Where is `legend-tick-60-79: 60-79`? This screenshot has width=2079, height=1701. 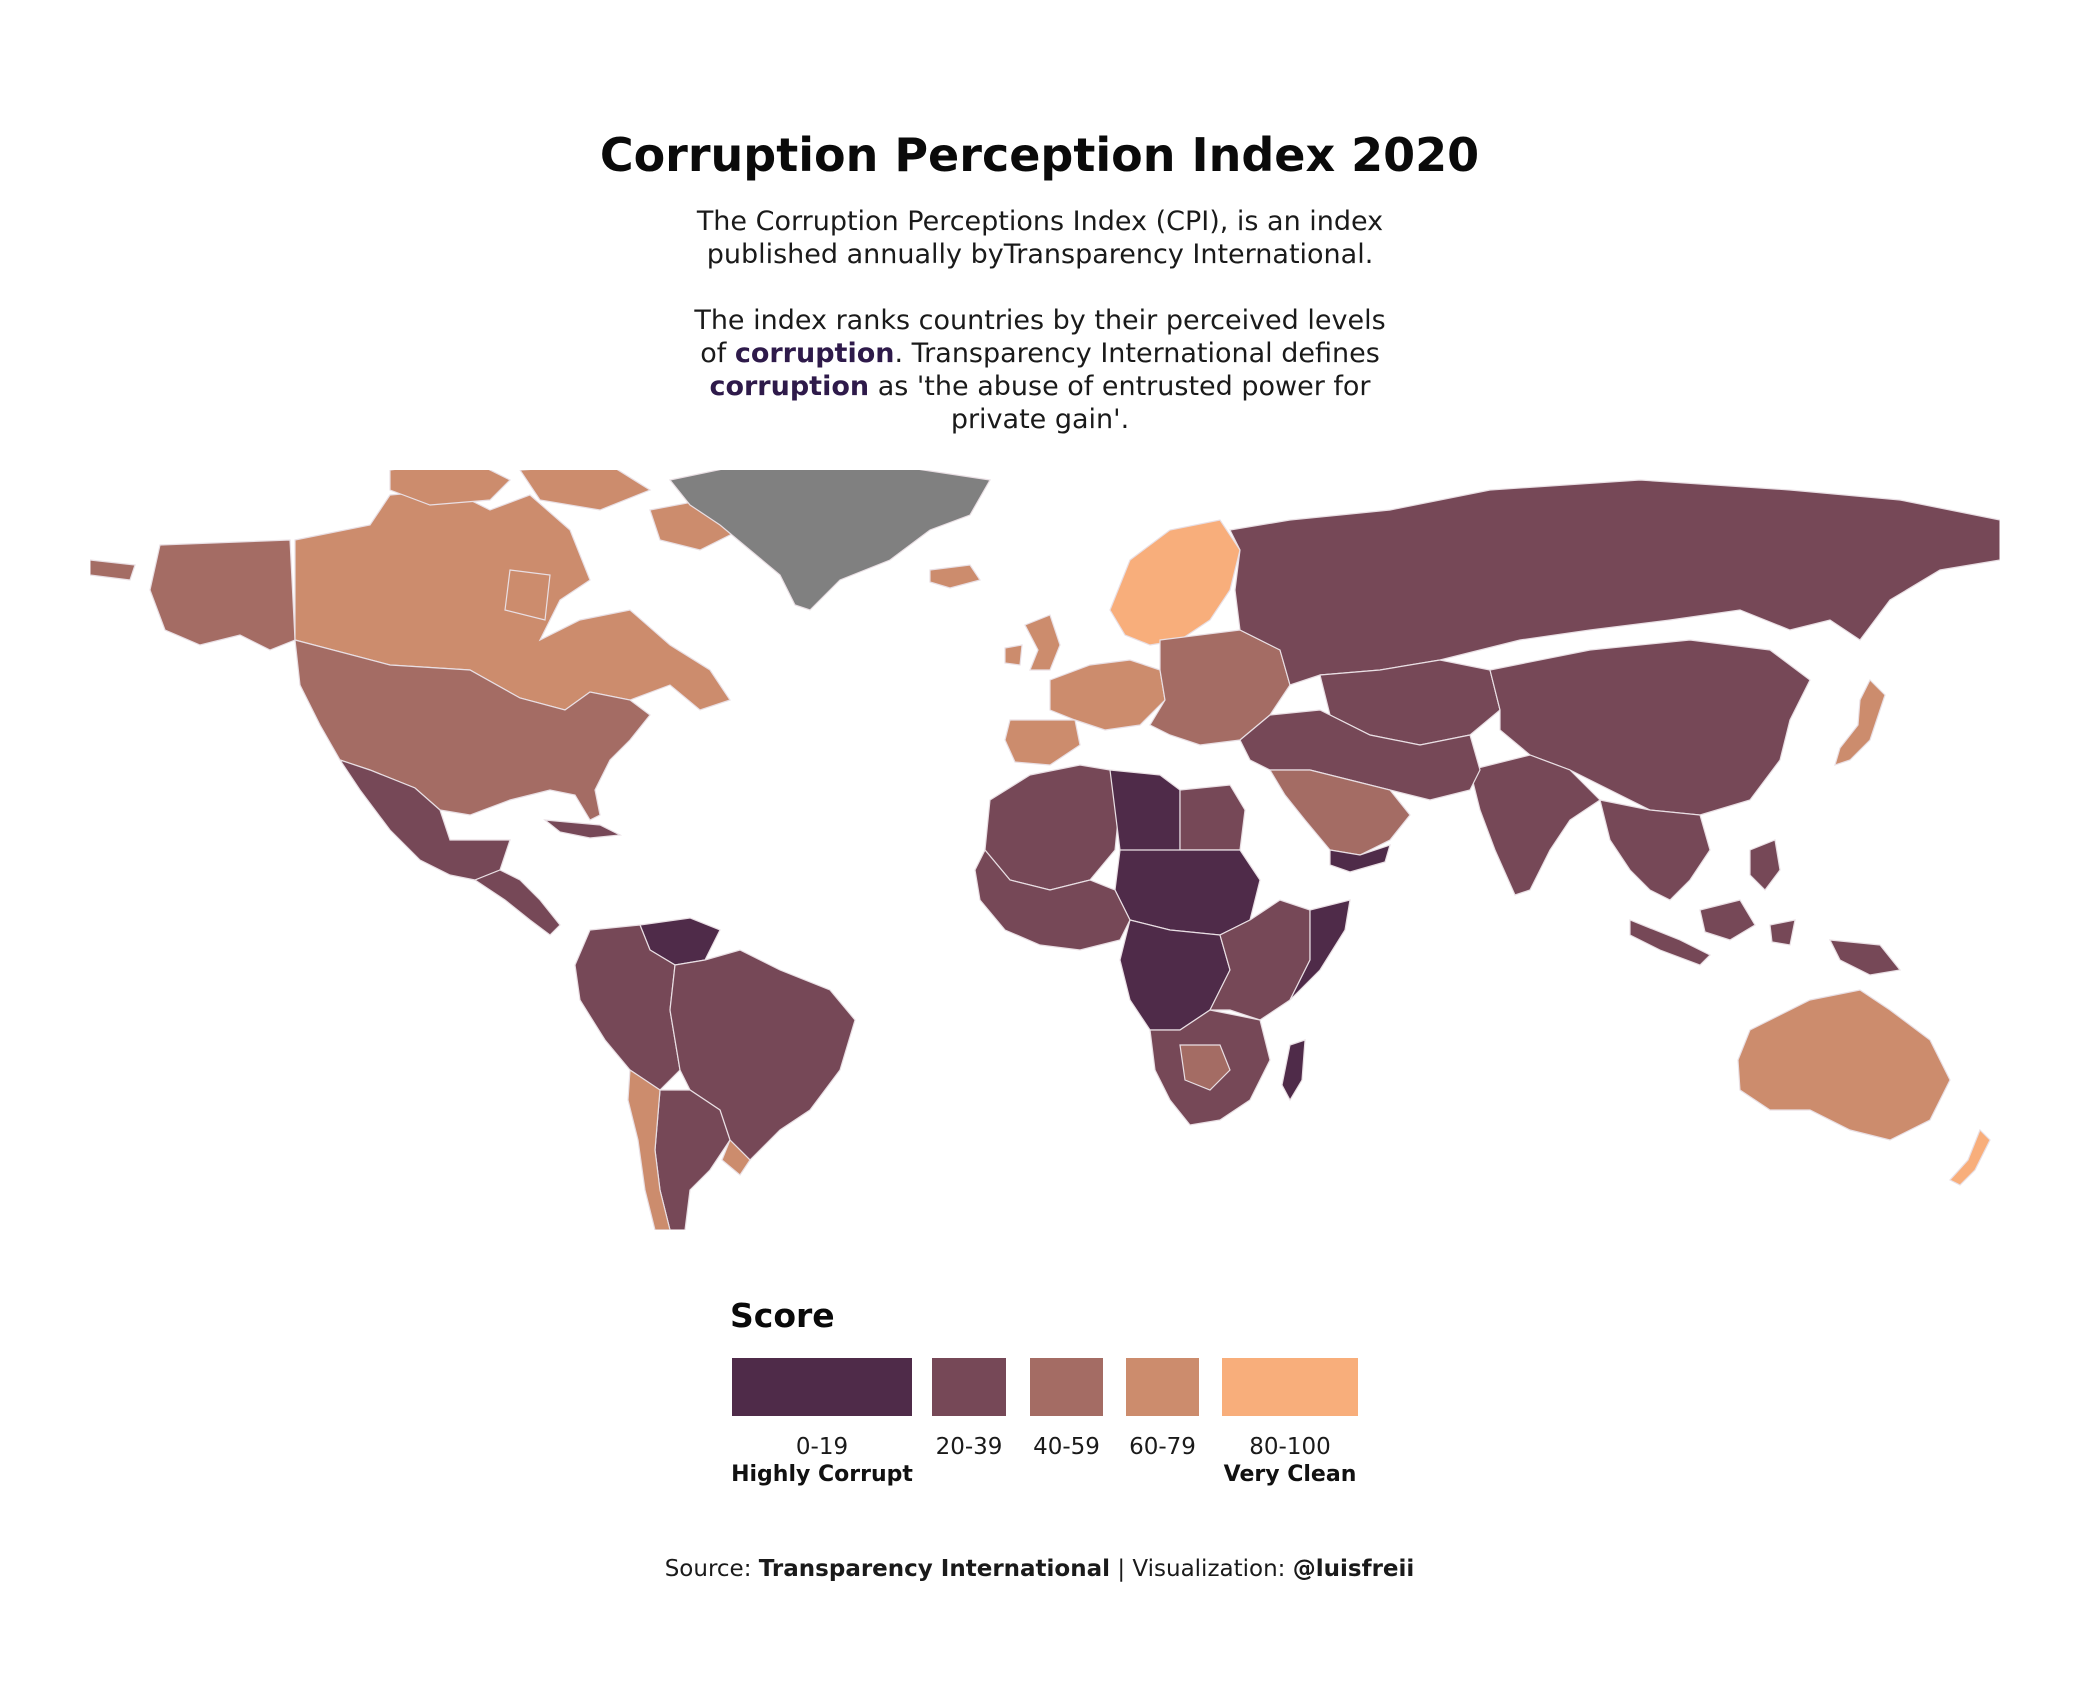
legend-tick-60-79: 60-79 is located at coordinates (1162, 1447).